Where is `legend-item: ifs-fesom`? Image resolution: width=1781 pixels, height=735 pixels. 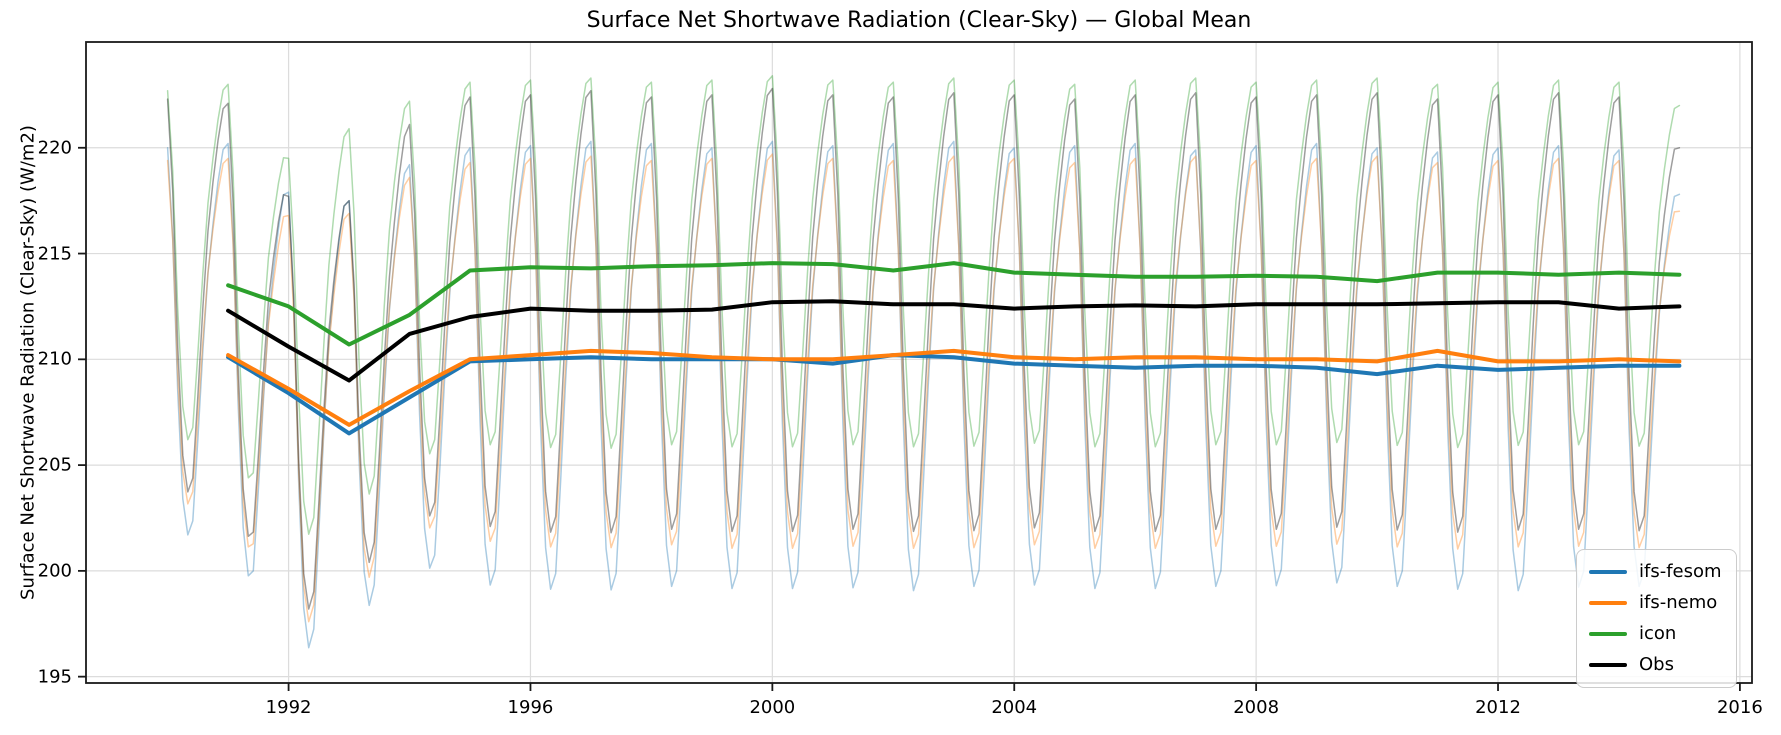
legend-item: ifs-fesom is located at coordinates (1655, 572).